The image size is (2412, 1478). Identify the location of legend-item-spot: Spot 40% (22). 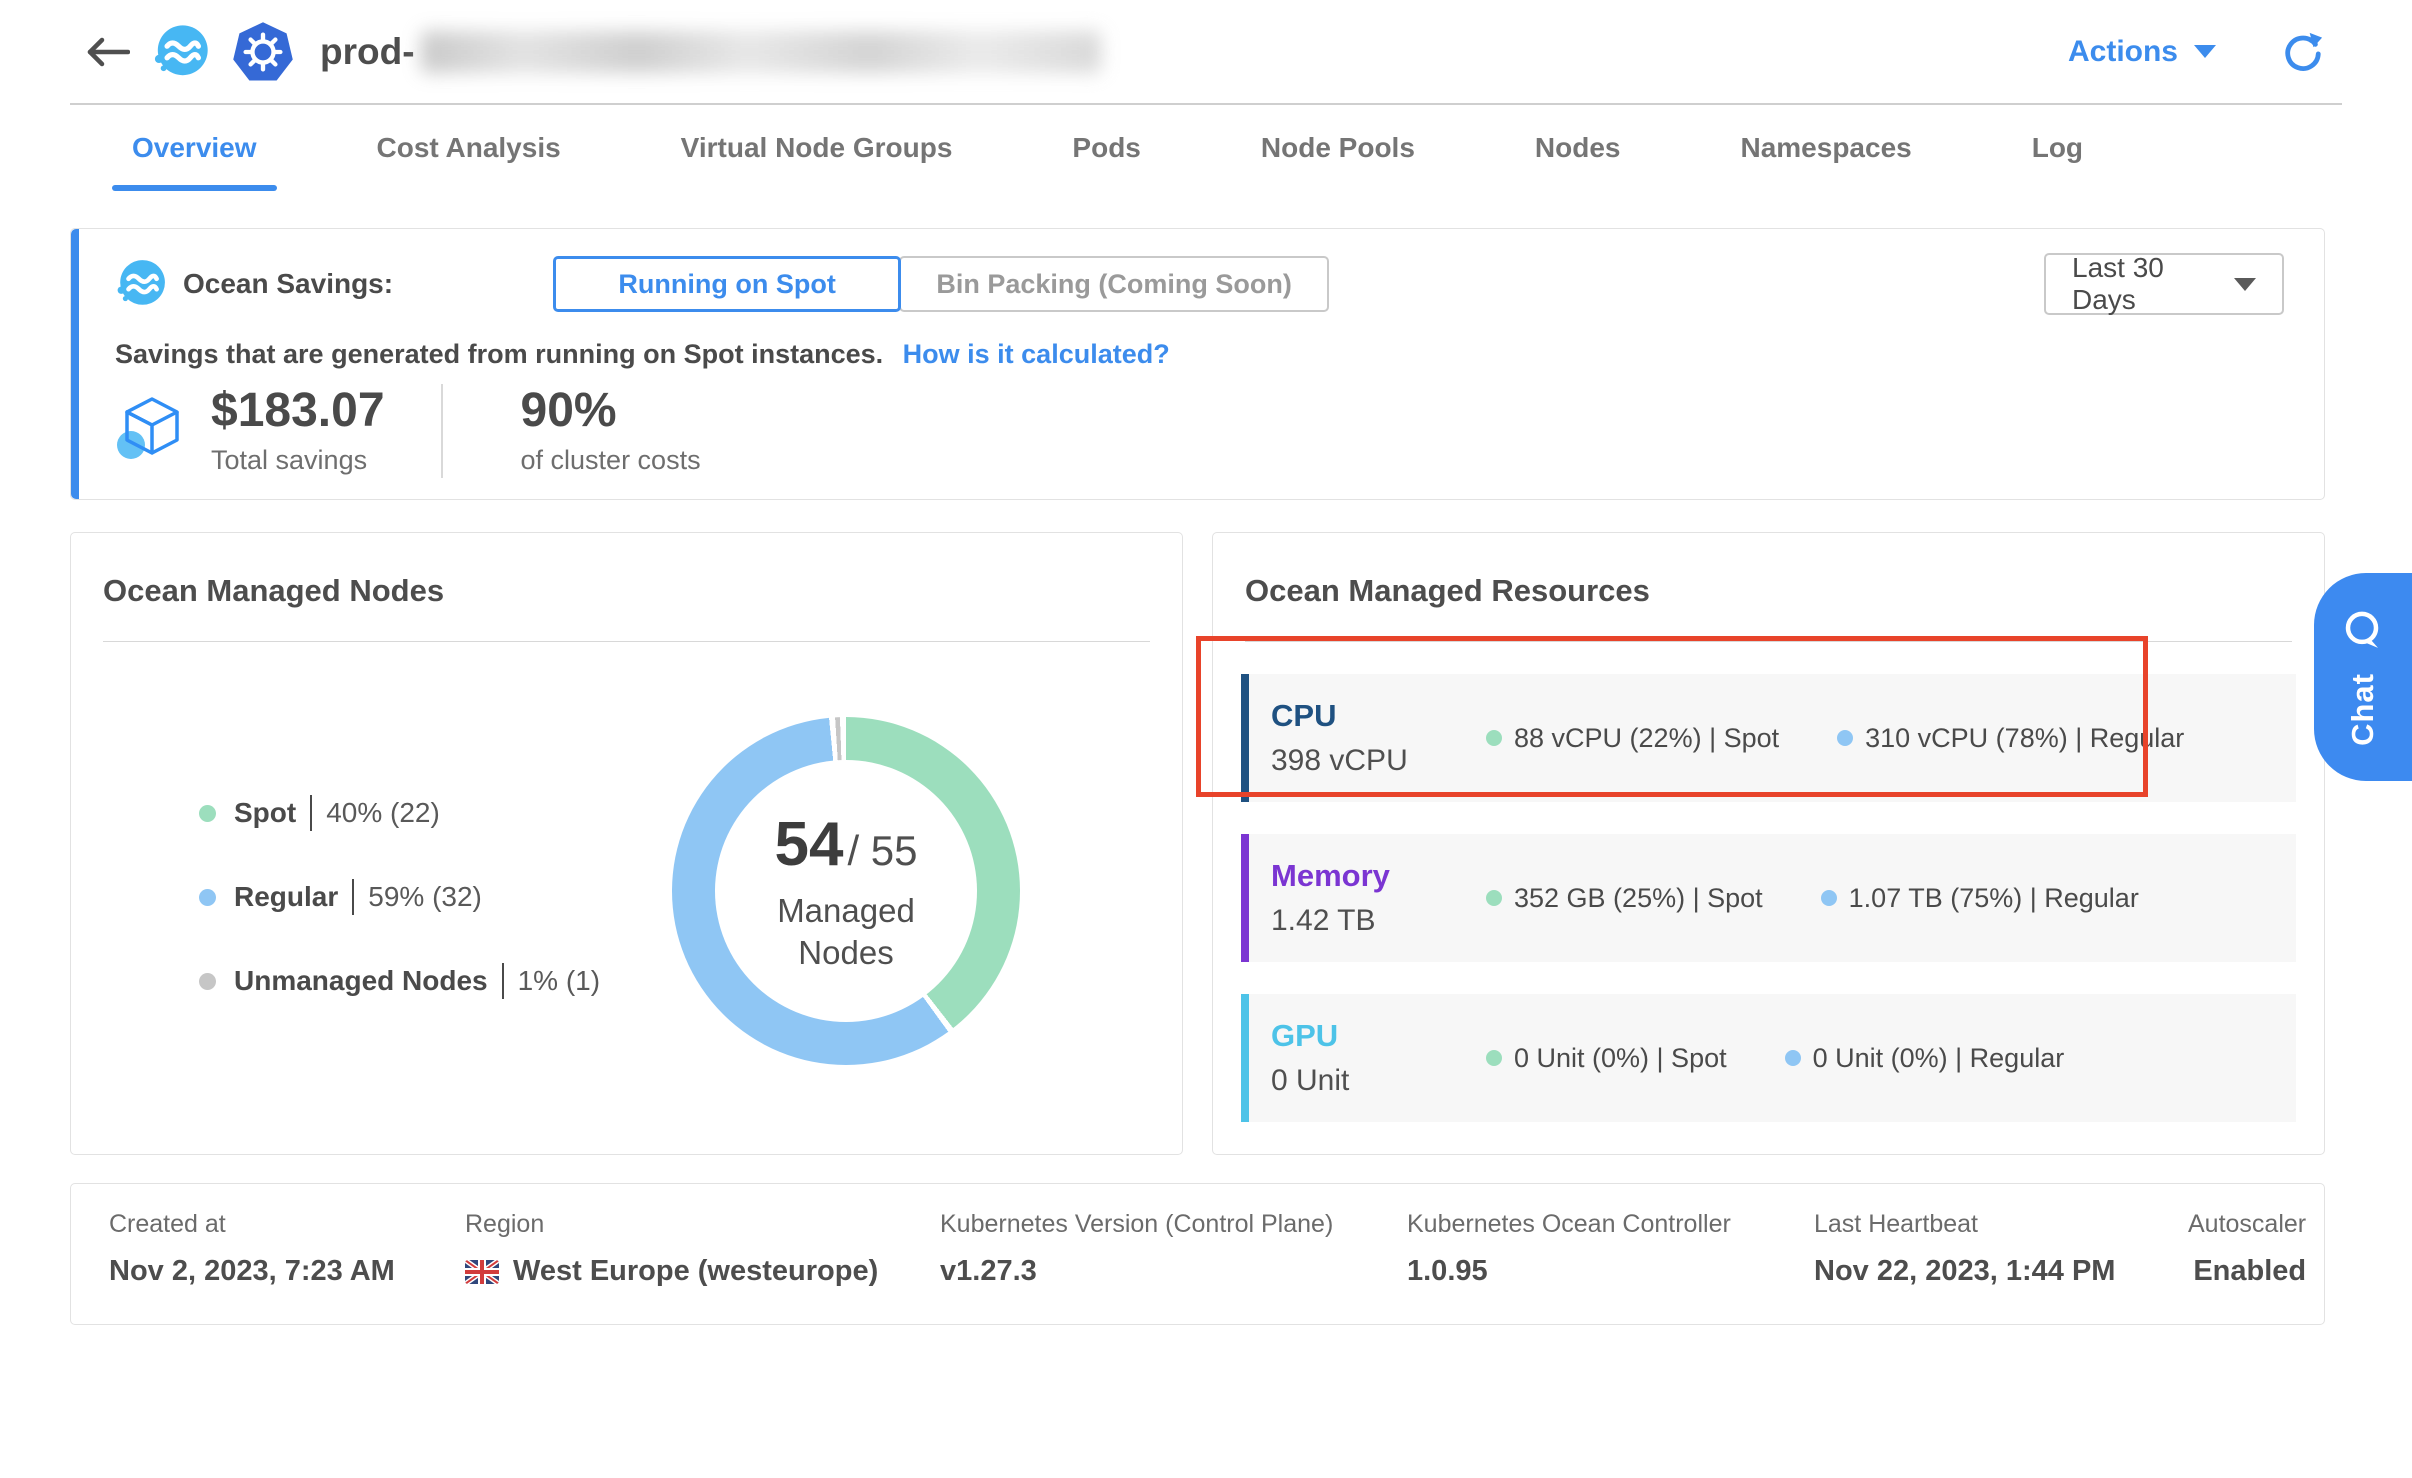
(399, 813).